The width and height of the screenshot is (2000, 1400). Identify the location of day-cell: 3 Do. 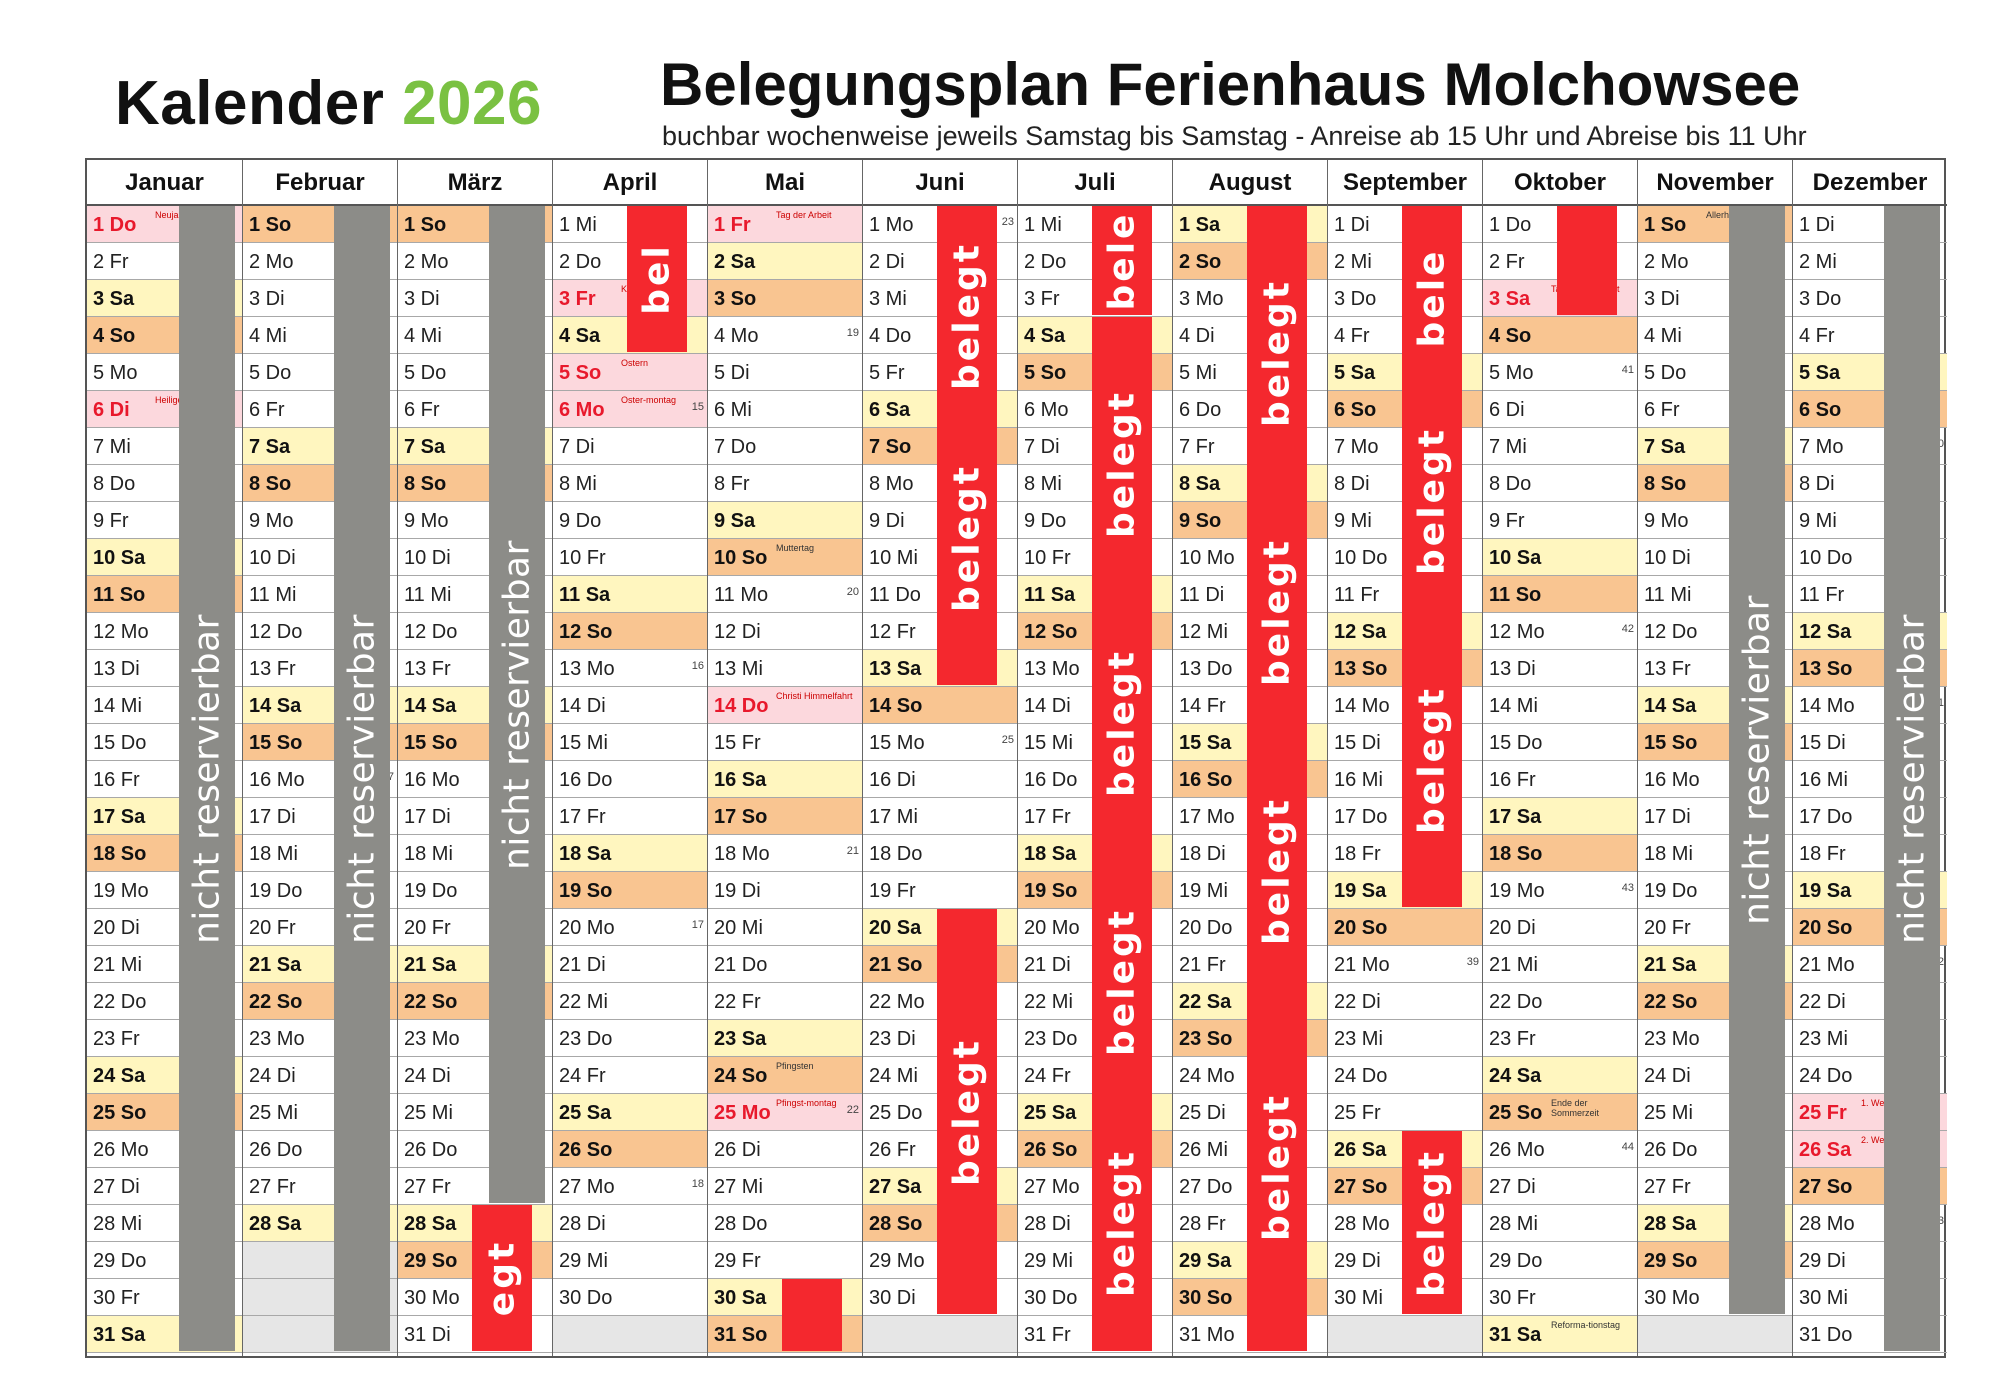
(1870, 298).